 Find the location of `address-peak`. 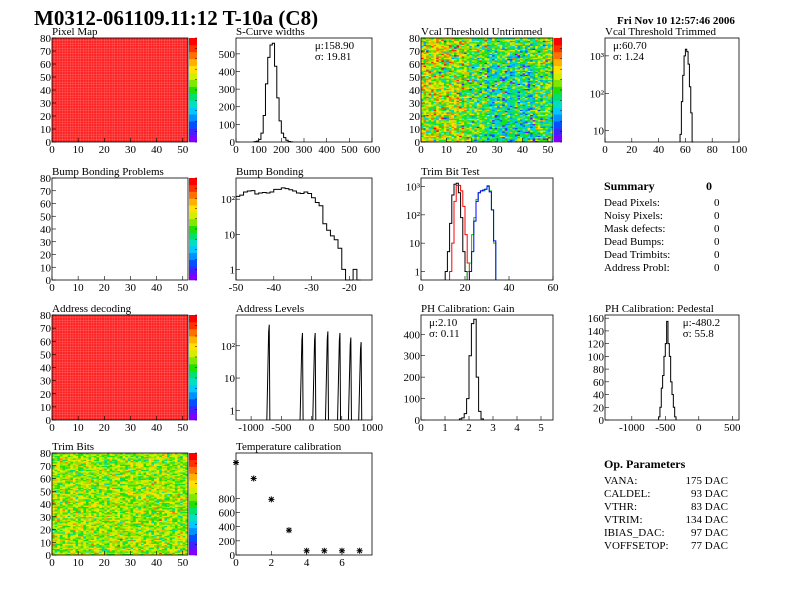

address-peak is located at coordinates (349, 379).